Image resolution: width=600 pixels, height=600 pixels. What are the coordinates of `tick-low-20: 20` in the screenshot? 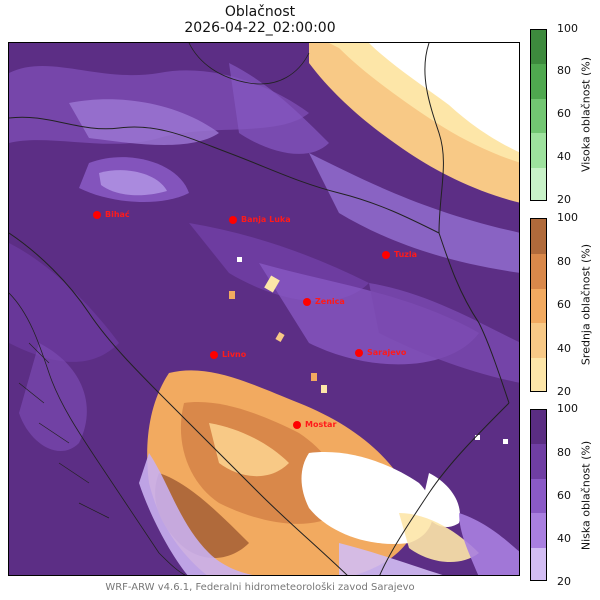 It's located at (564, 581).